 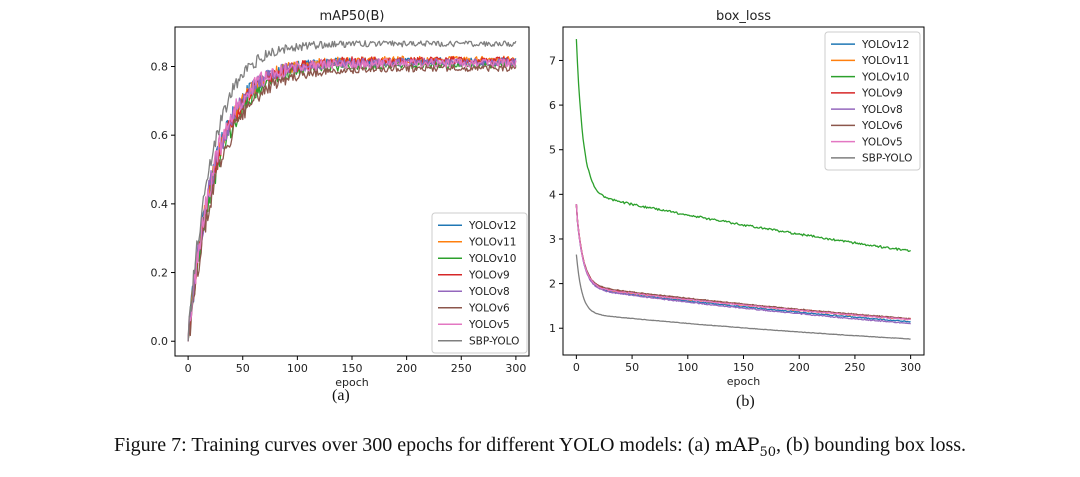 What do you see at coordinates (737, 445) in the screenshot?
I see `caption-math-main: mAP` at bounding box center [737, 445].